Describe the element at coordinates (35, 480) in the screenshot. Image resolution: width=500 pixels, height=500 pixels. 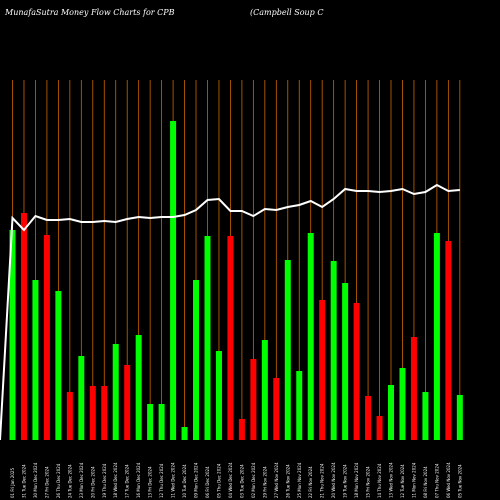
I see `x-tick-label: 30 Mon Dec 2024` at that location.